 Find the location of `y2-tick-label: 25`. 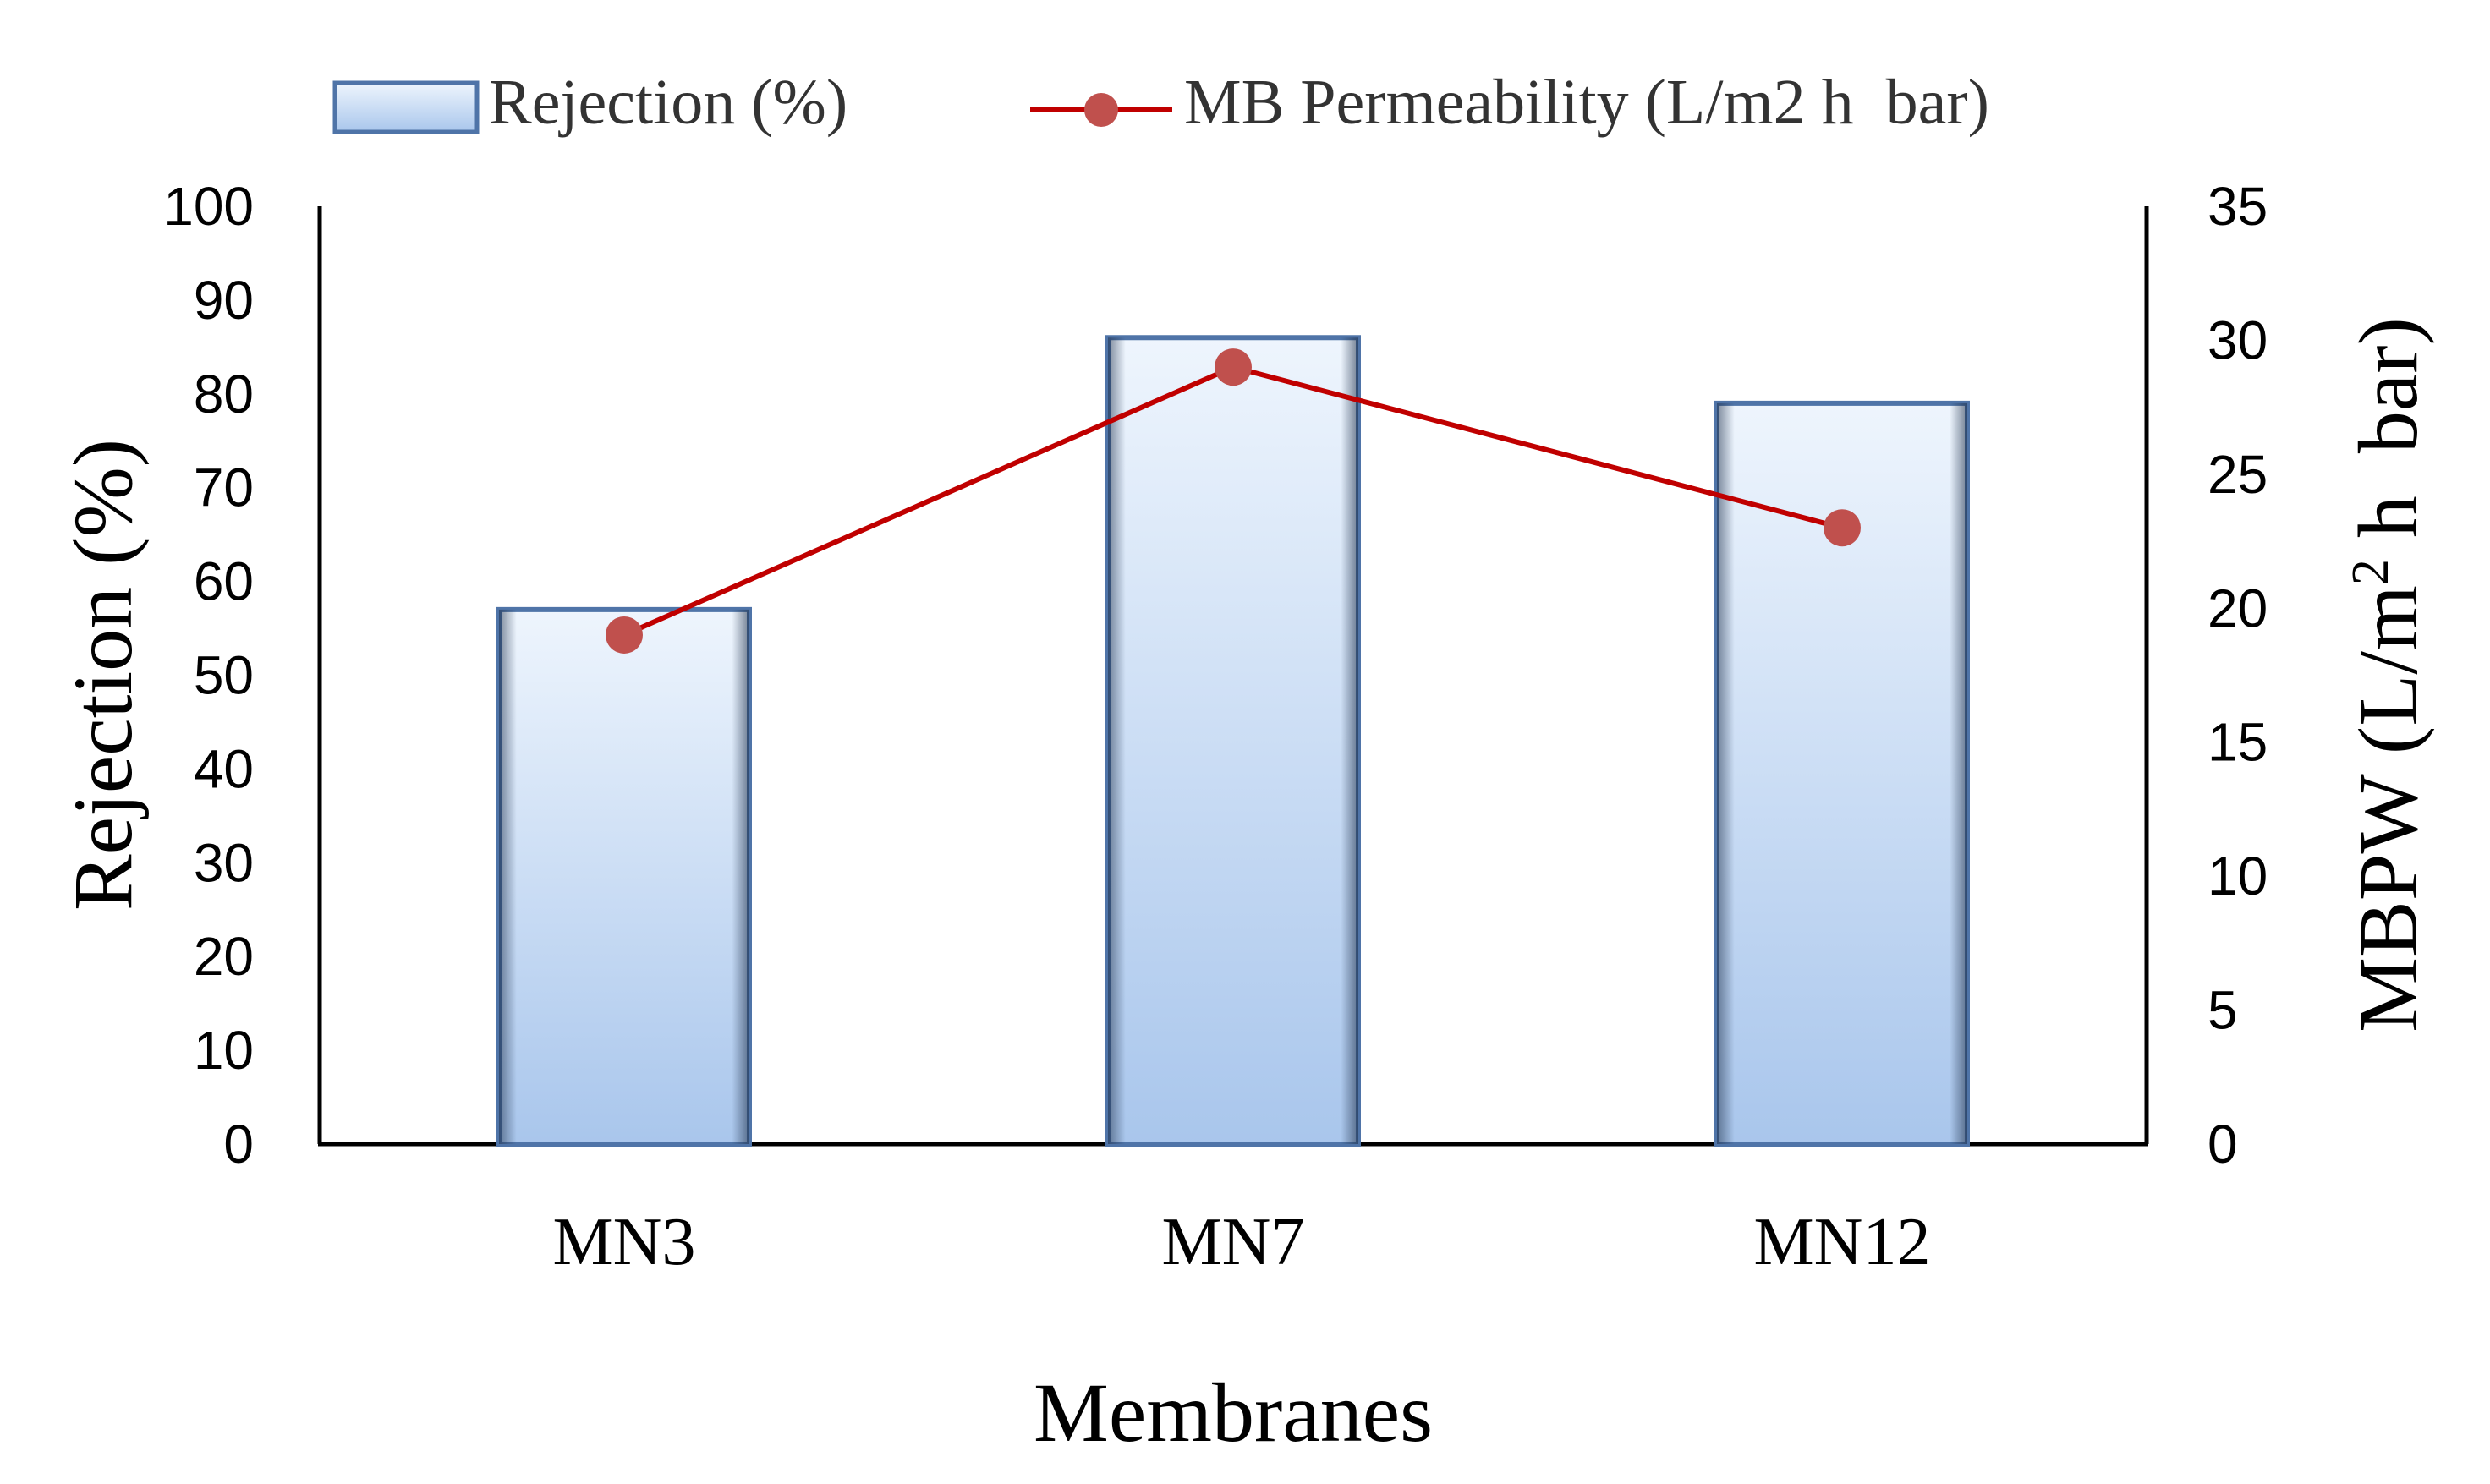

y2-tick-label: 25 is located at coordinates (2238, 474).